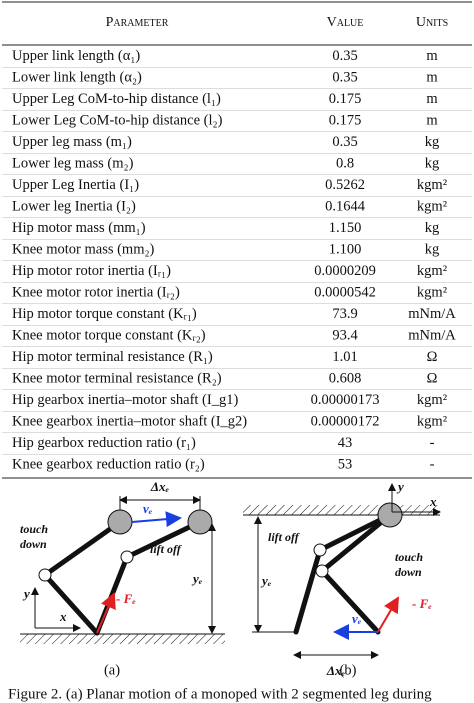  I want to click on value-cell: 1.01, so click(344, 357).